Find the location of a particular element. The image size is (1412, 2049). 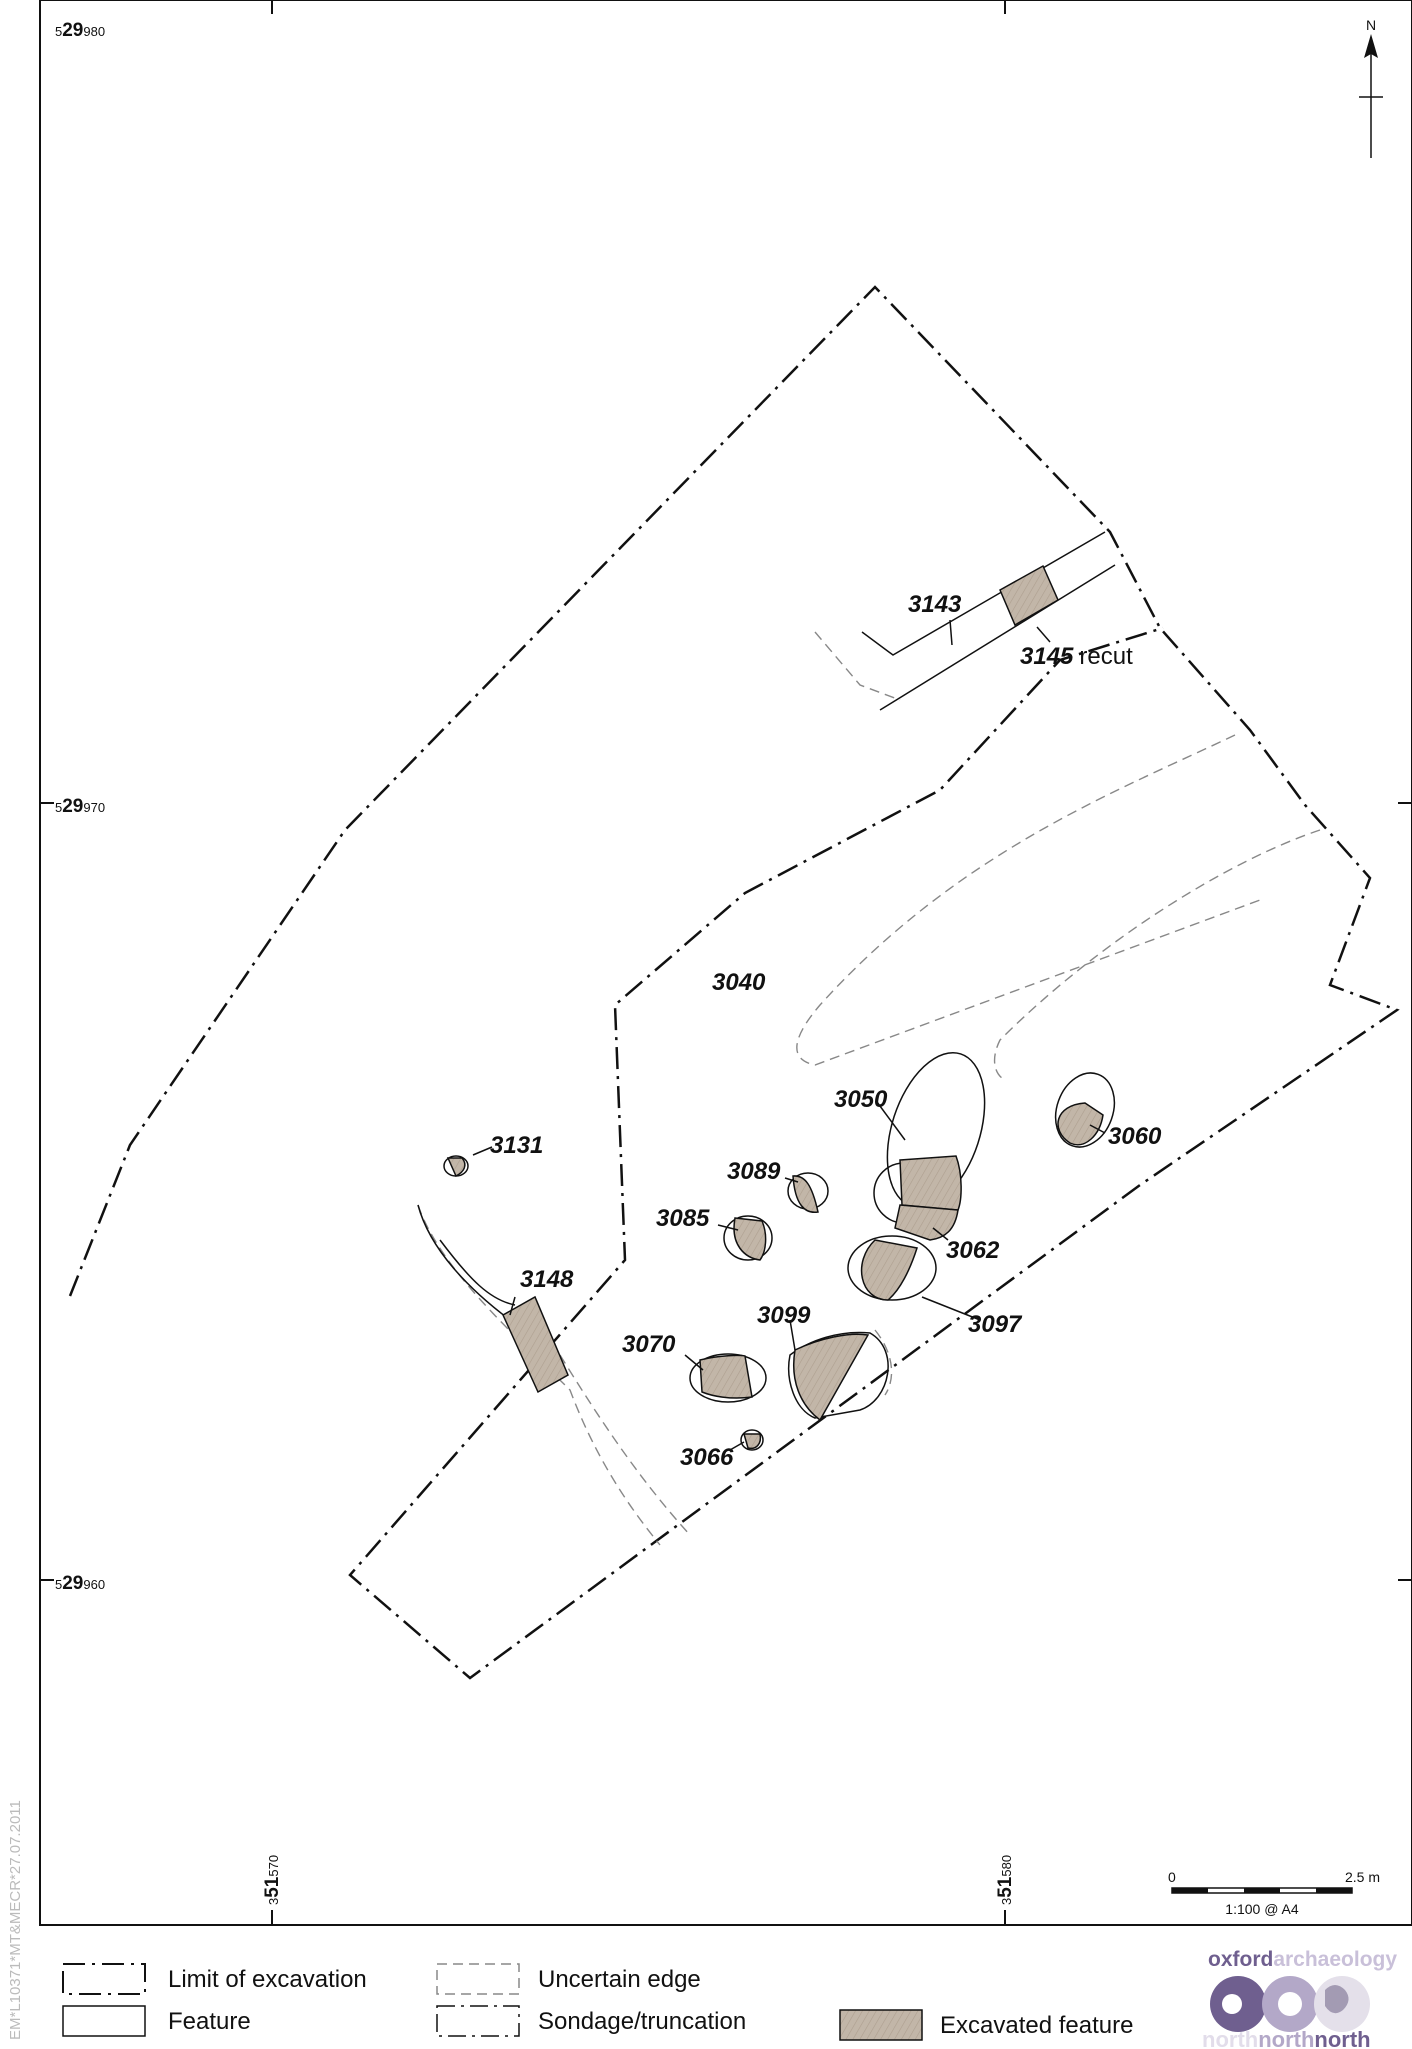

feature-label-3097: 3097 is located at coordinates (995, 1324).